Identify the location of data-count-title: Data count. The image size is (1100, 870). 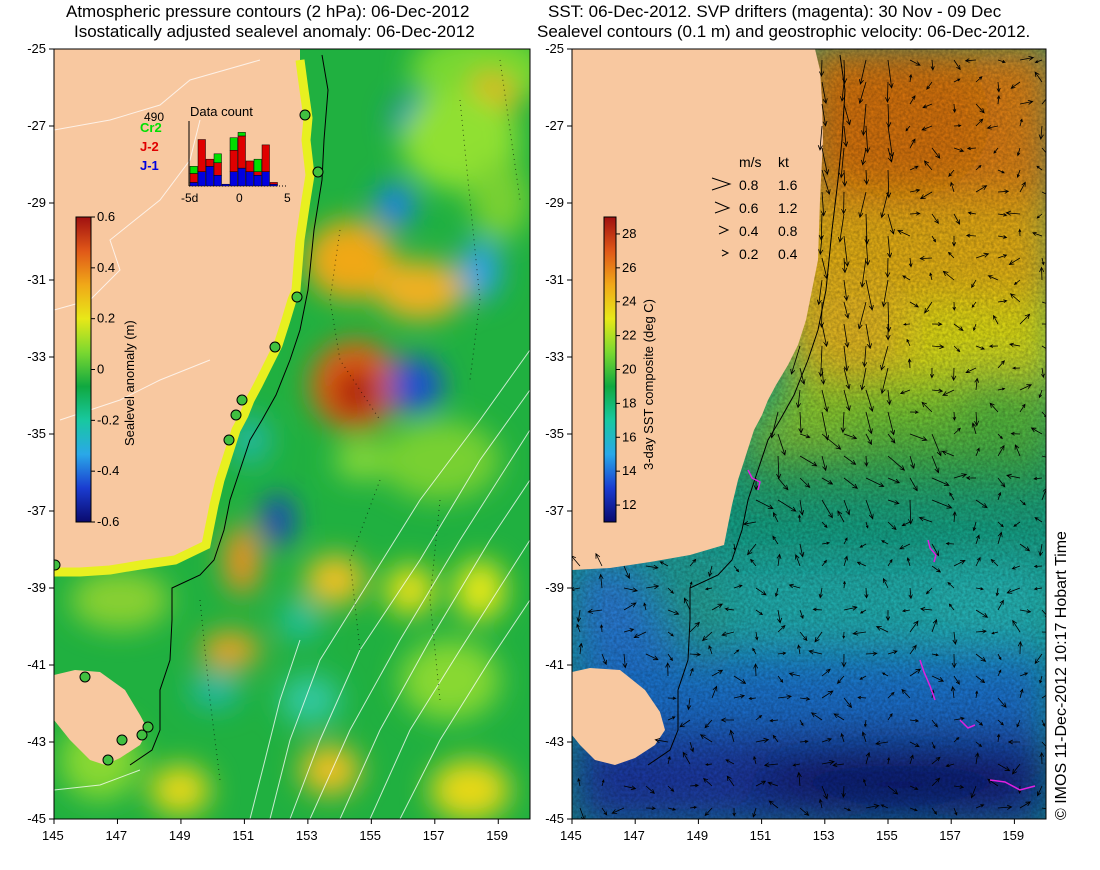
(221, 111).